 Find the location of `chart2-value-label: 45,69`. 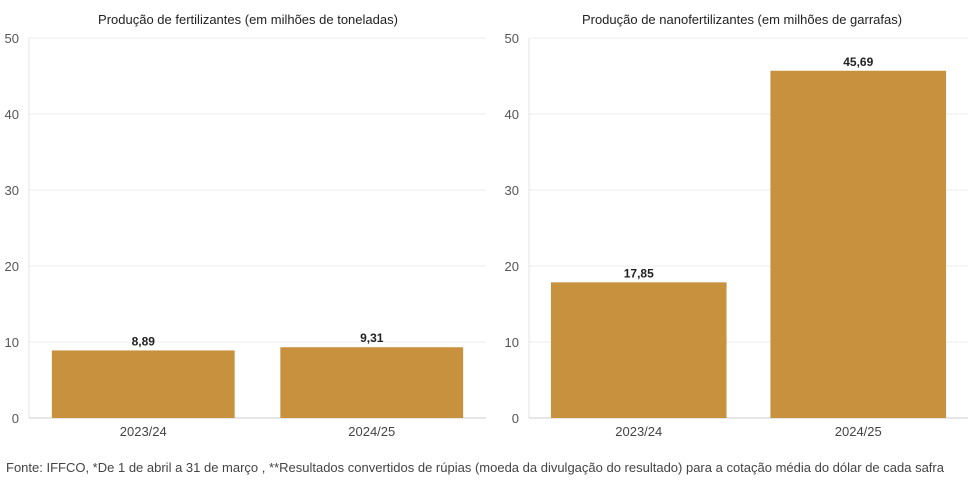

chart2-value-label: 45,69 is located at coordinates (858, 62).